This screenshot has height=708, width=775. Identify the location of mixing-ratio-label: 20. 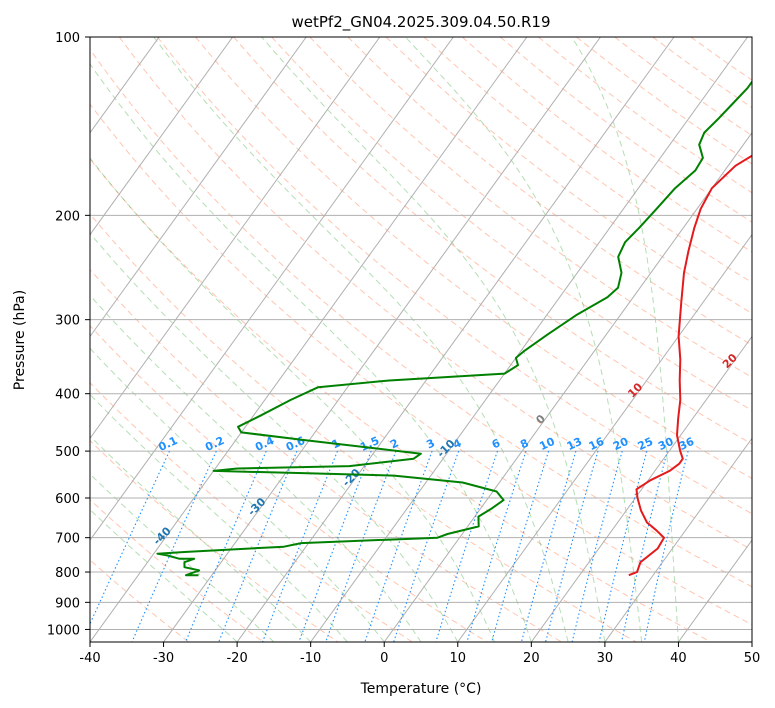
(621, 444).